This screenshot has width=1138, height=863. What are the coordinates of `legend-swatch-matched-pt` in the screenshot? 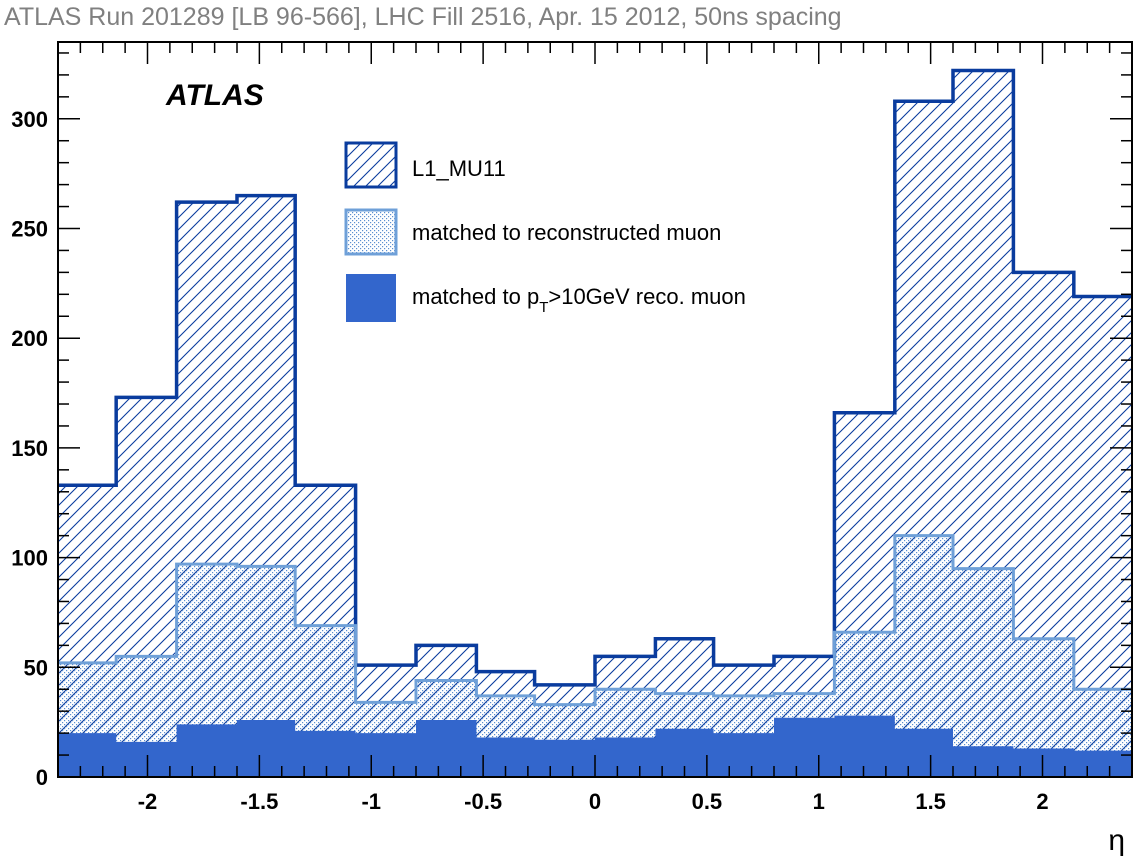 It's located at (371, 298).